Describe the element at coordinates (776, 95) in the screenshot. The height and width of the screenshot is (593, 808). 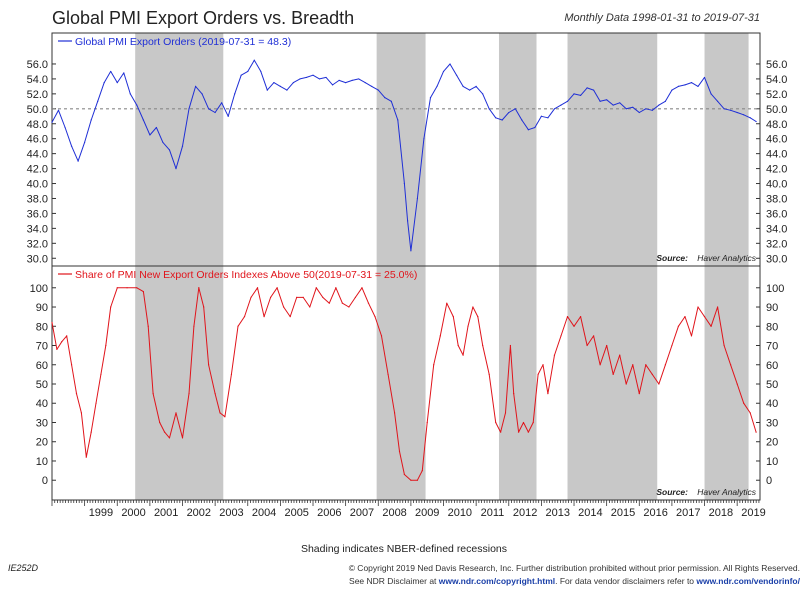
I see `y-tick-label-right: 52.0` at that location.